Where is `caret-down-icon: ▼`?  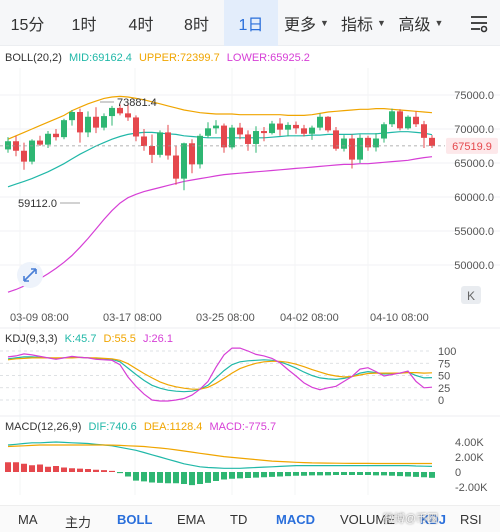
caret-down-icon: ▼ is located at coordinates (324, 23).